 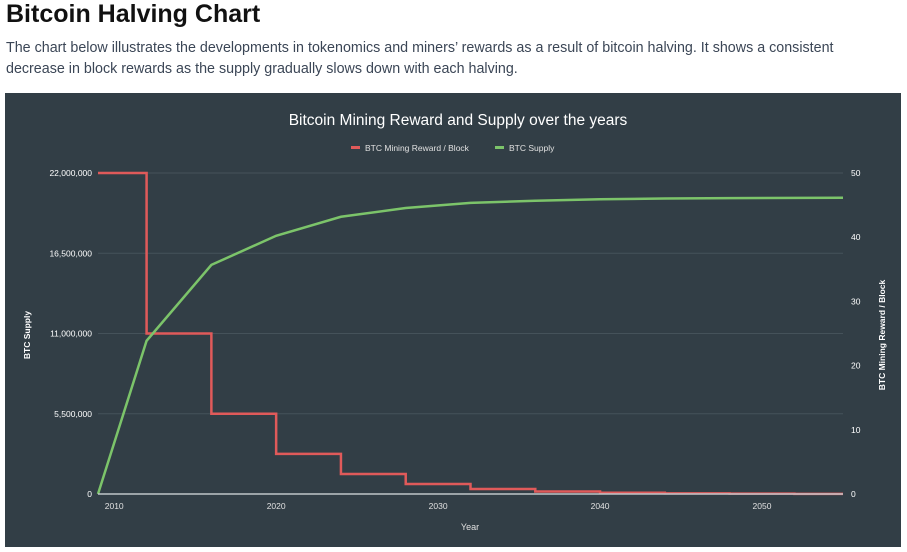 What do you see at coordinates (856, 173) in the screenshot?
I see `y-right-tick-label: 50` at bounding box center [856, 173].